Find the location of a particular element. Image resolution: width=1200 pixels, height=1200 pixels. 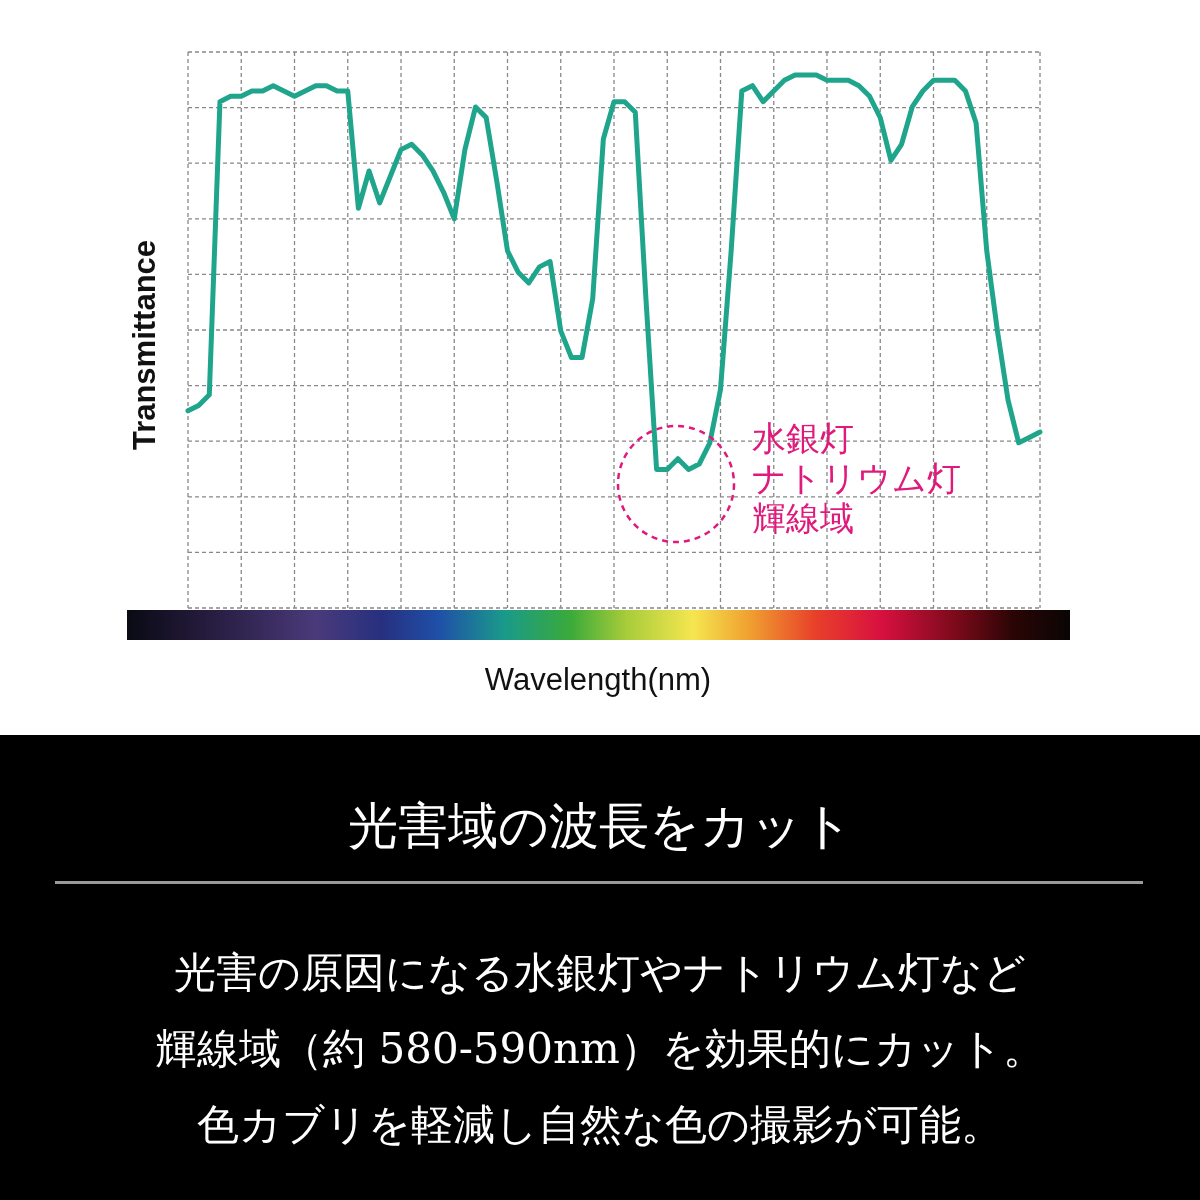

text: 輝線域（約 580-590nm）を効果的にカット。 is located at coordinates (600, 1048).